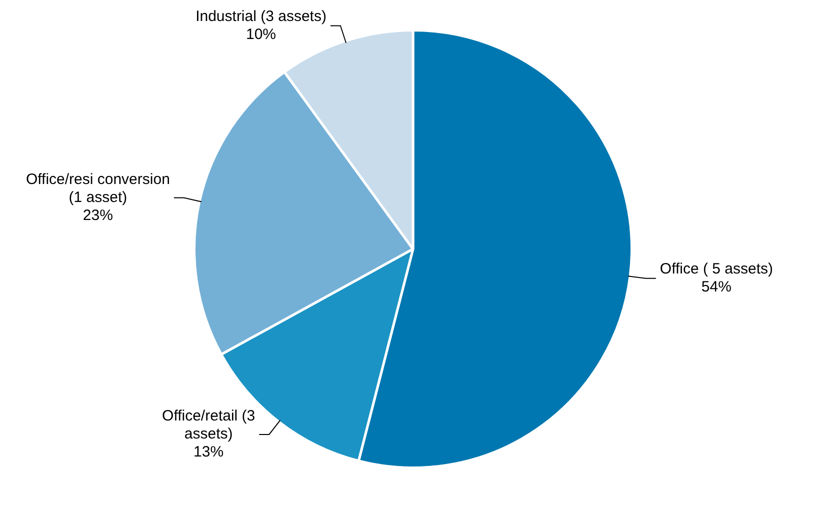 The image size is (814, 505). Describe the element at coordinates (209, 452) in the screenshot. I see `data-label: 13%` at that location.